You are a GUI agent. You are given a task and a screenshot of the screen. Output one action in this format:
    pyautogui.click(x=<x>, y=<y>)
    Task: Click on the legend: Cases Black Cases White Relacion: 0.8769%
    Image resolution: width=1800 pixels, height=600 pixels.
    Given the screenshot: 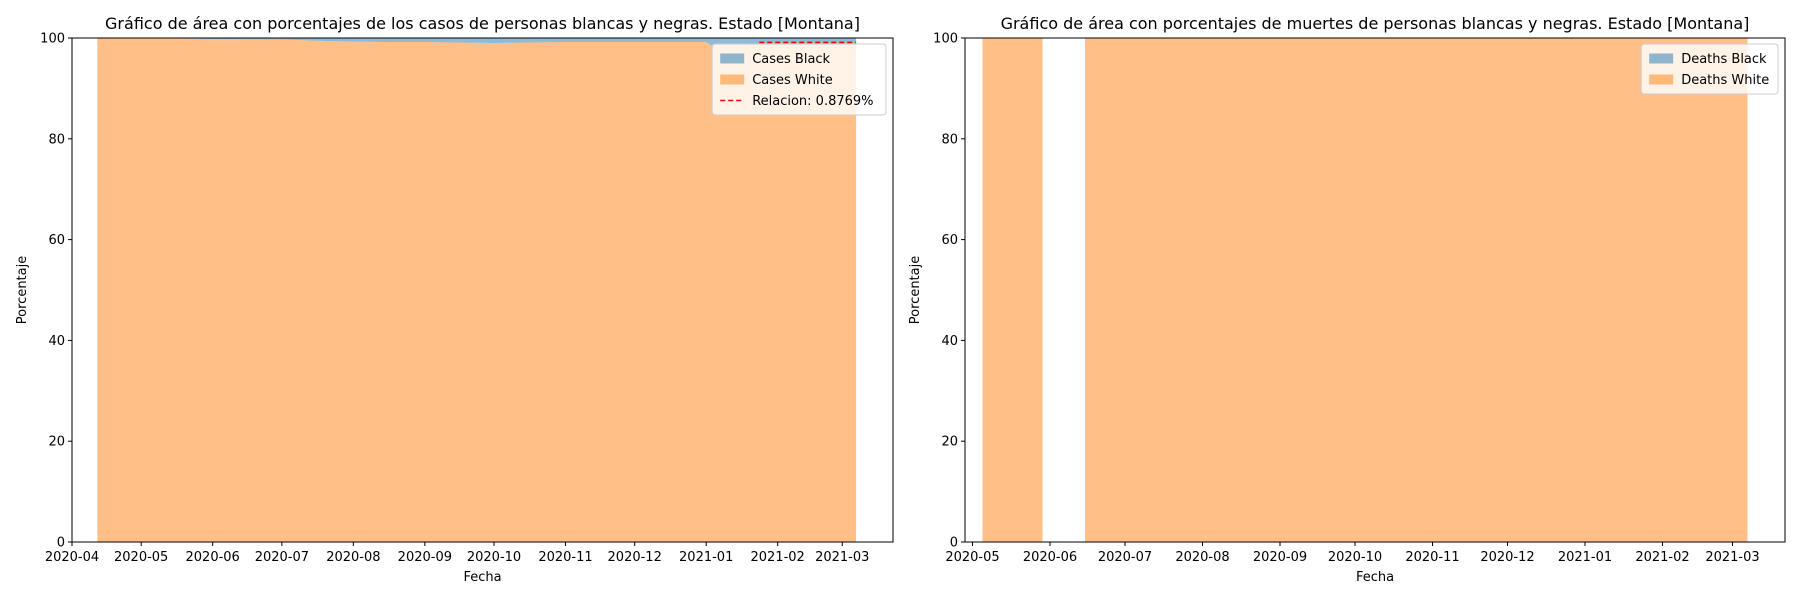 What is the action you would take?
    pyautogui.click(x=799, y=79)
    